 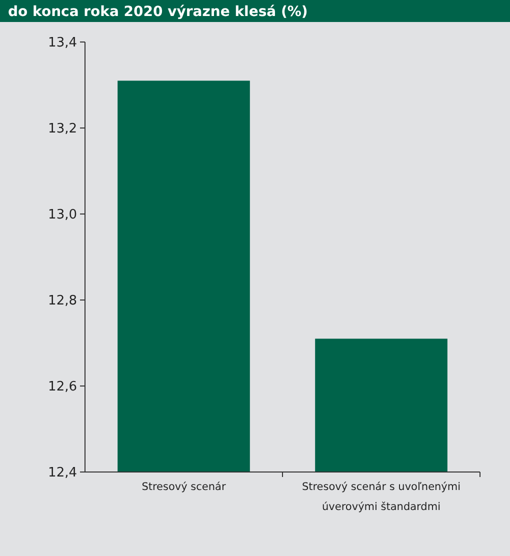 What do you see at coordinates (381, 497) in the screenshot?
I see `x-tick-label: Stresový scenár s uvoľnenými úverovými štandardmi` at bounding box center [381, 497].